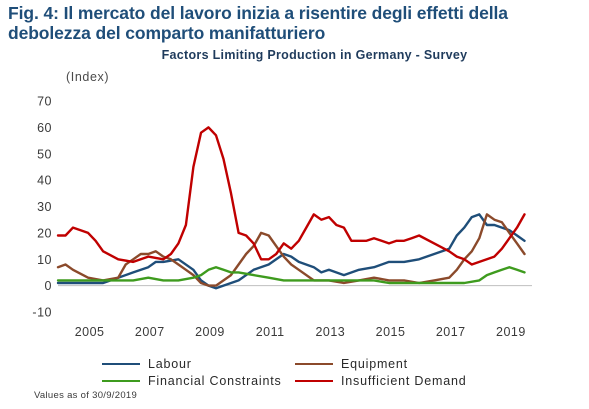 The image size is (589, 409). I want to click on legend-item-labour: Labour, so click(147, 364).